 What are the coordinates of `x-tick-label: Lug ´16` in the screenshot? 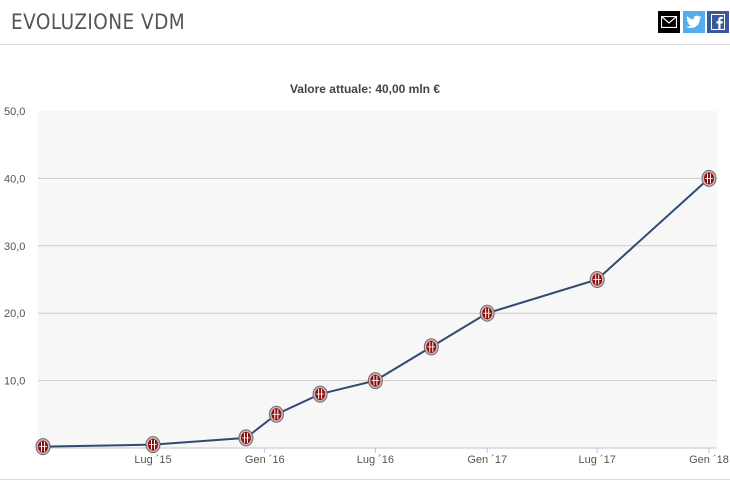 It's located at (375, 460).